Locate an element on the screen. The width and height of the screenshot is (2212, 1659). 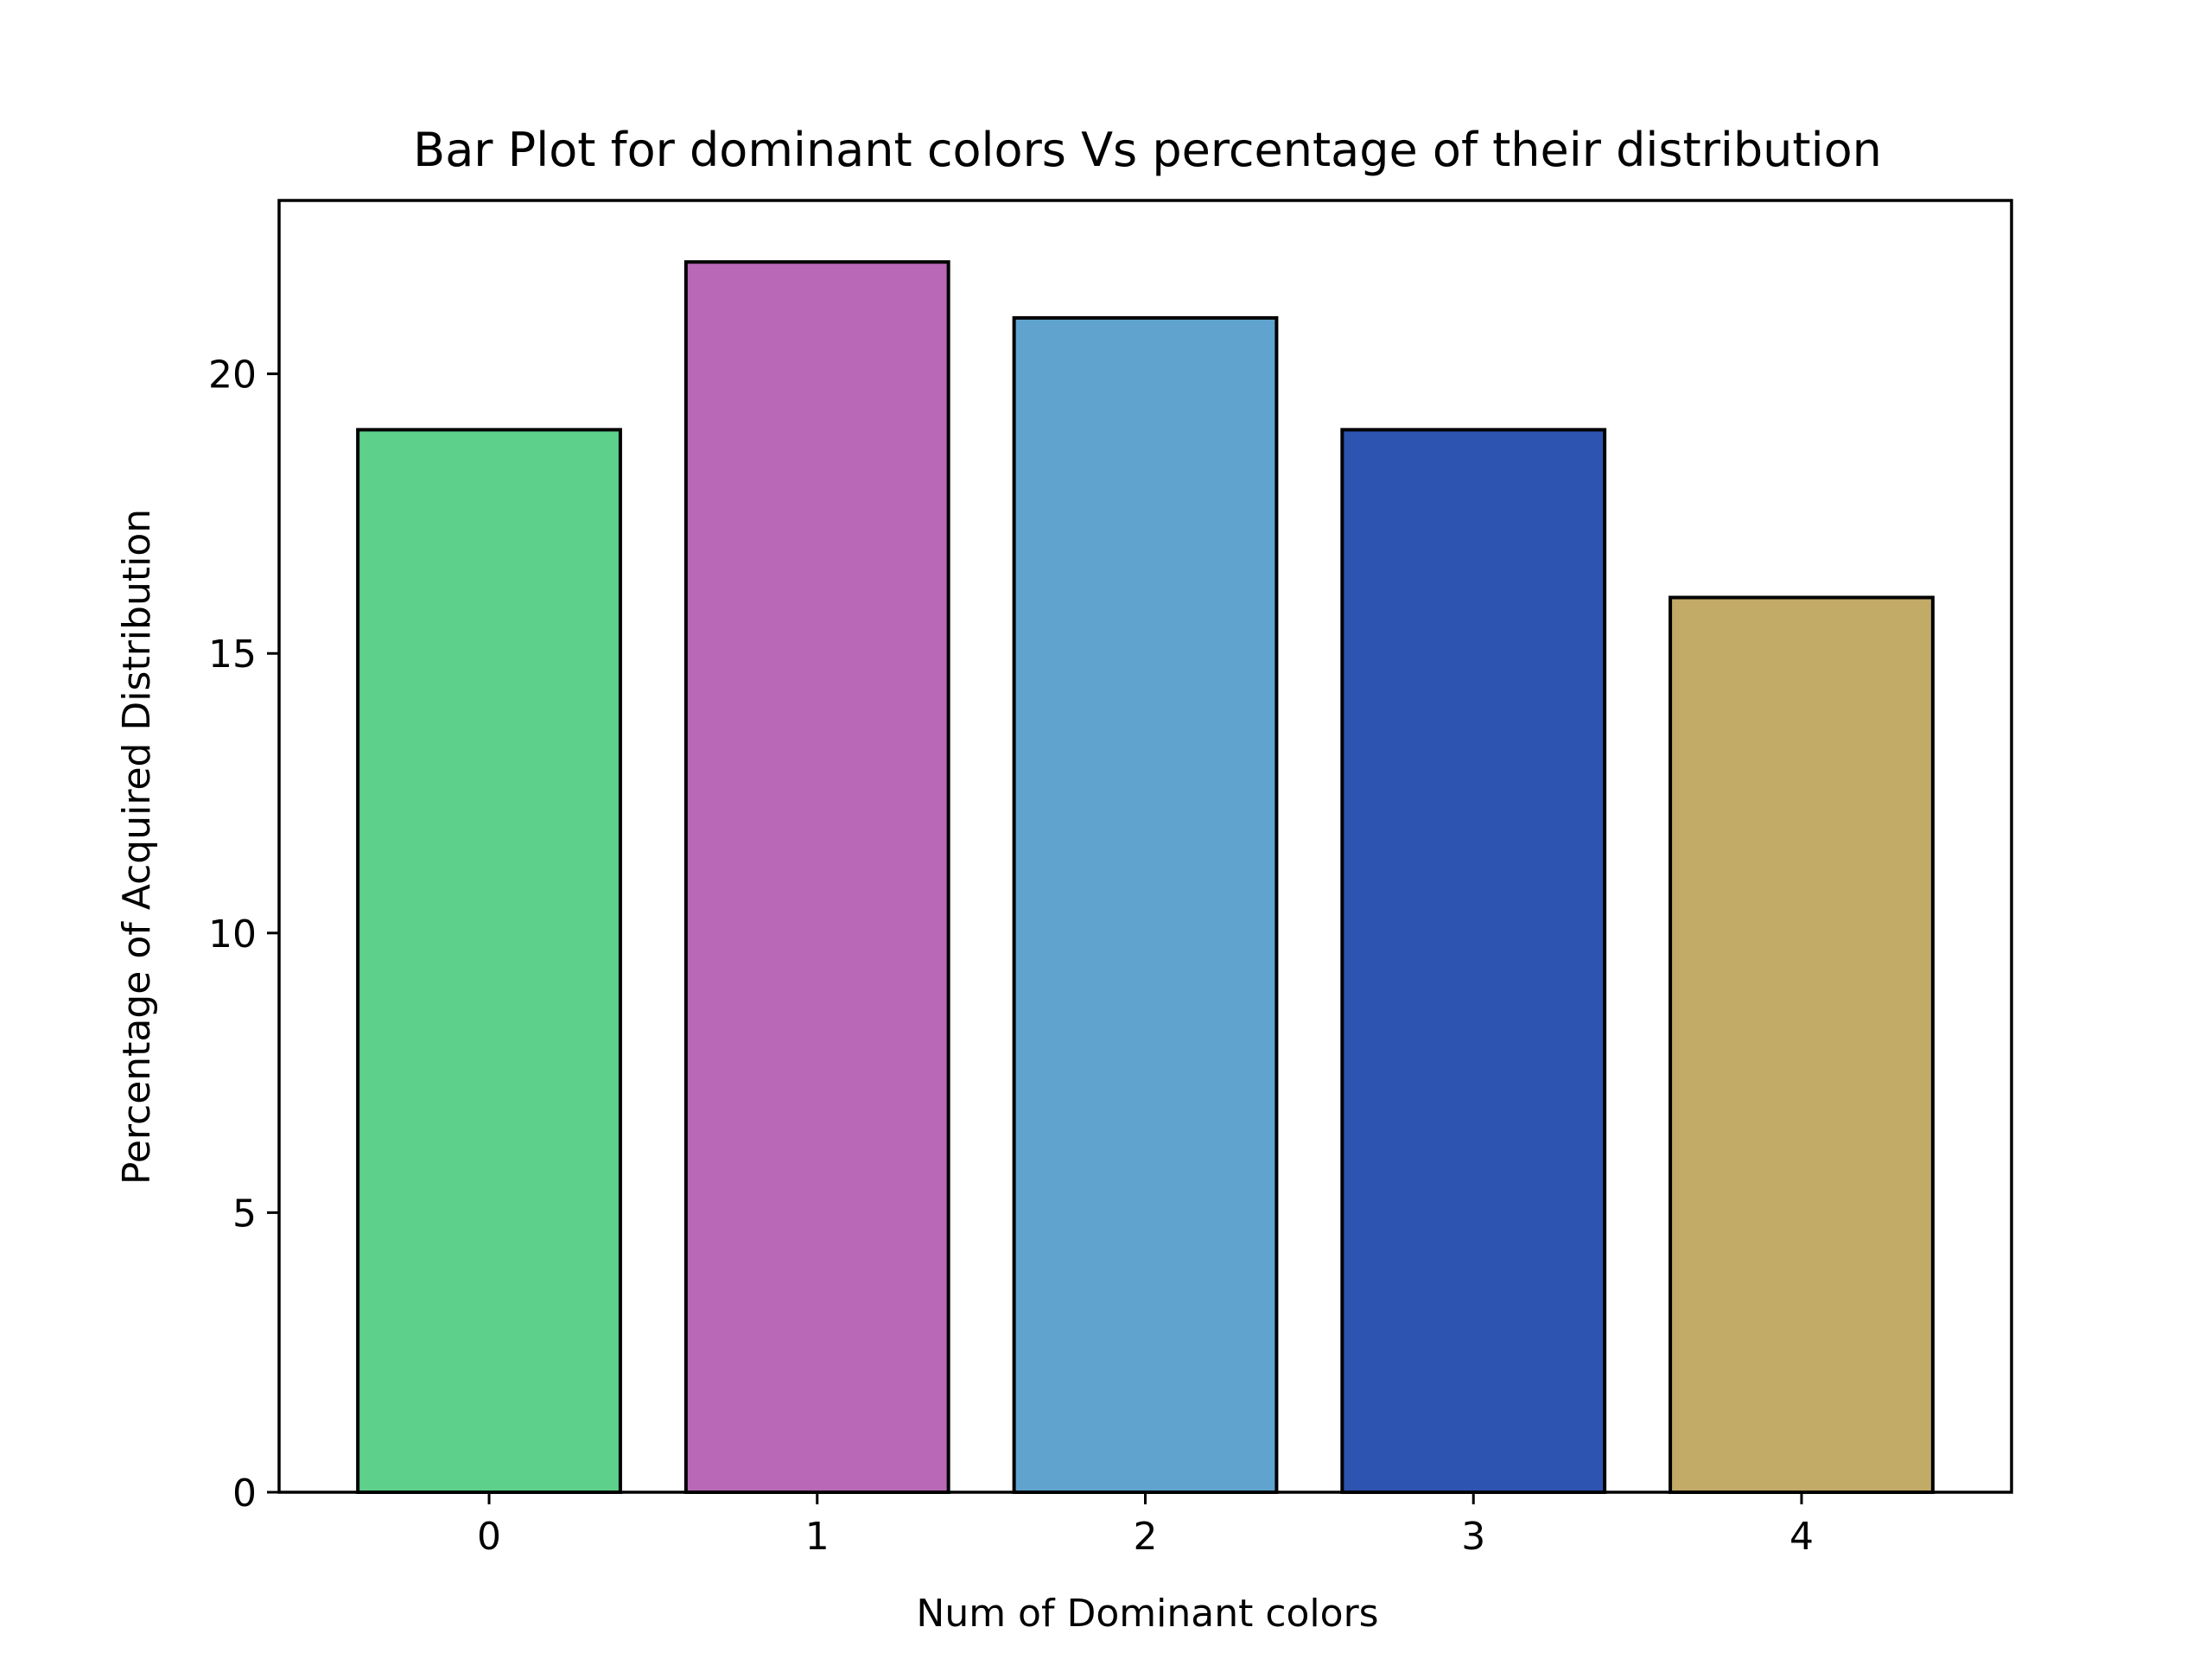
x-tick-label-2: 2 is located at coordinates (1146, 1537).